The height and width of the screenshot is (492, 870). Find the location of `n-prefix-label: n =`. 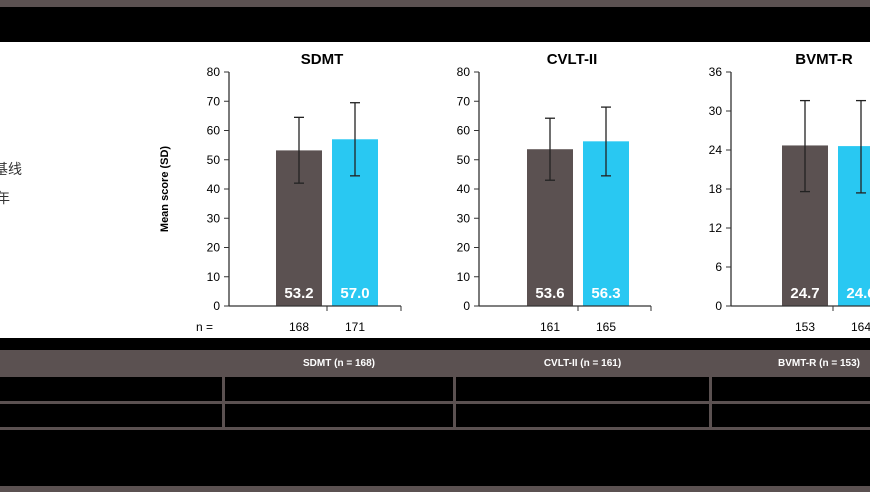

n-prefix-label: n = is located at coordinates (204, 327).